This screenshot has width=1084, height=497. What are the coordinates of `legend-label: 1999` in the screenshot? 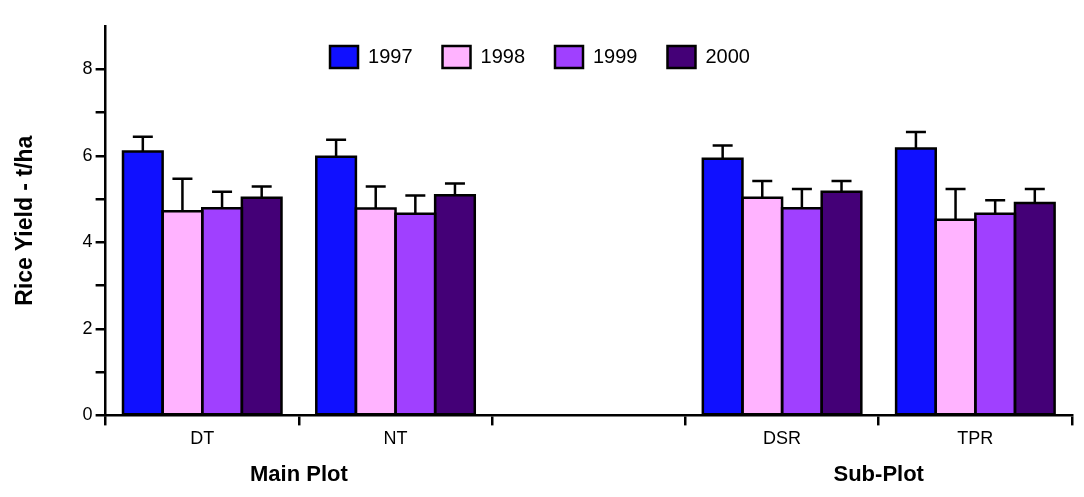 It's located at (615, 55).